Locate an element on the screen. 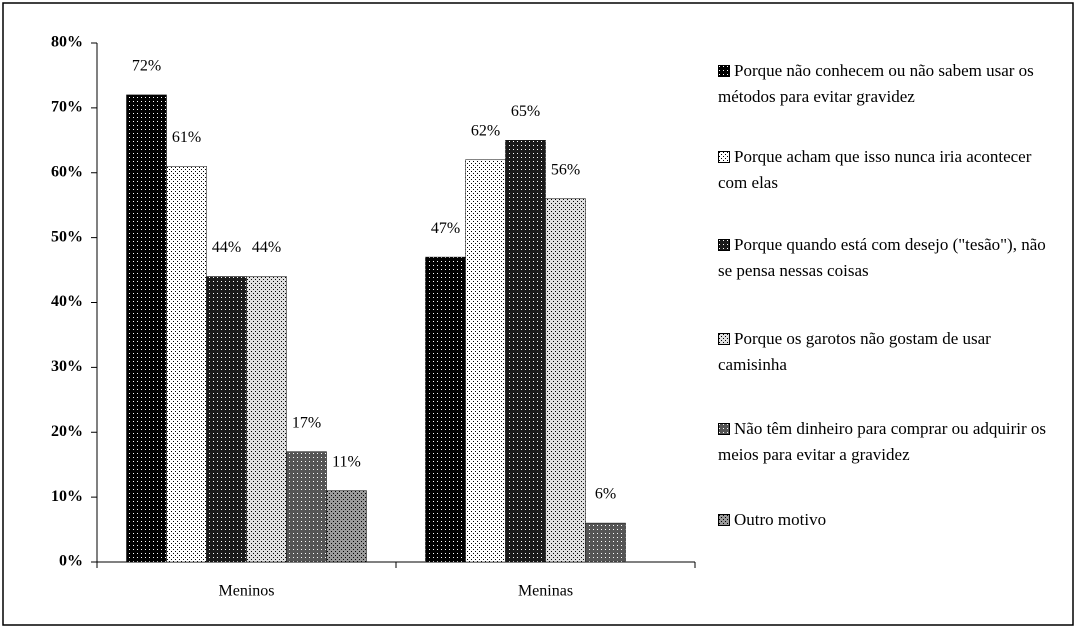  legend-entry: Outro motivo is located at coordinates (888, 520).